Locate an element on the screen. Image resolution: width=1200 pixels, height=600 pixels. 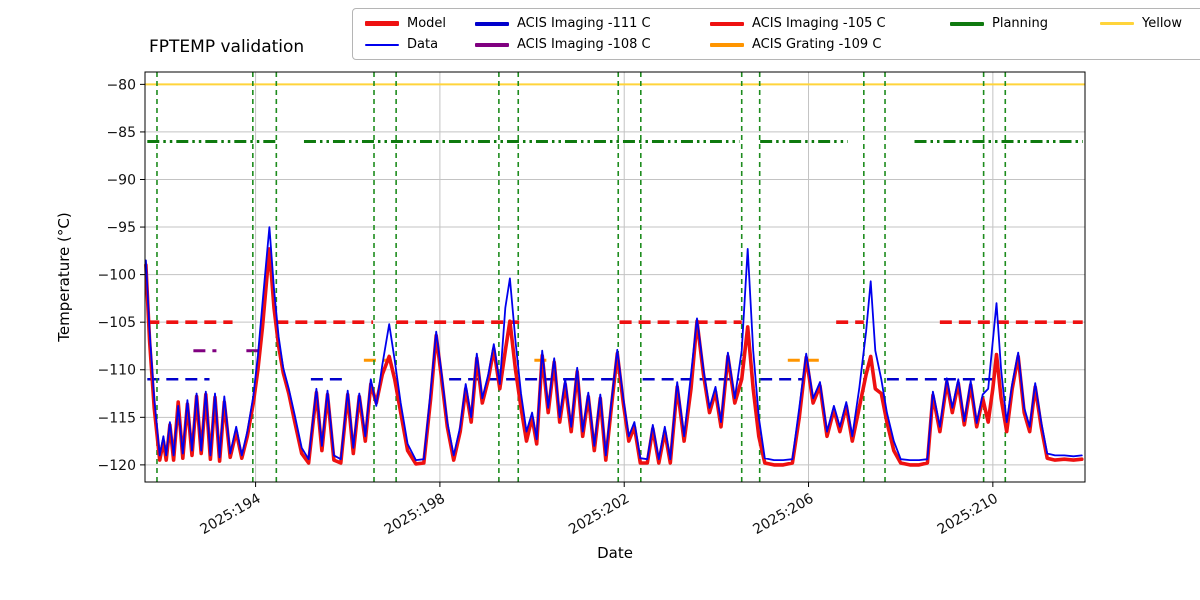
legend-label: ACIS Imaging -108 C is located at coordinates (584, 44).